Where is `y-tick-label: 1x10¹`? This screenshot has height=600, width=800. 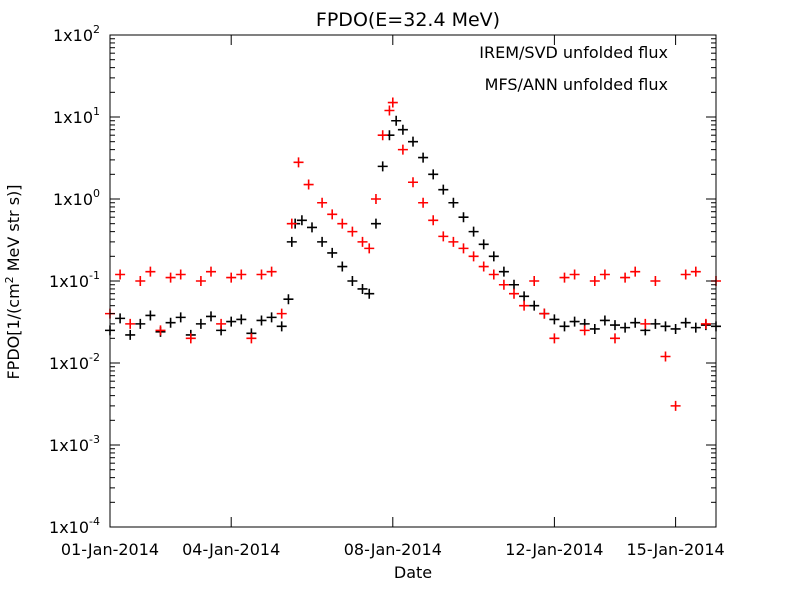
y-tick-label: 1x10¹ is located at coordinates (76, 116).